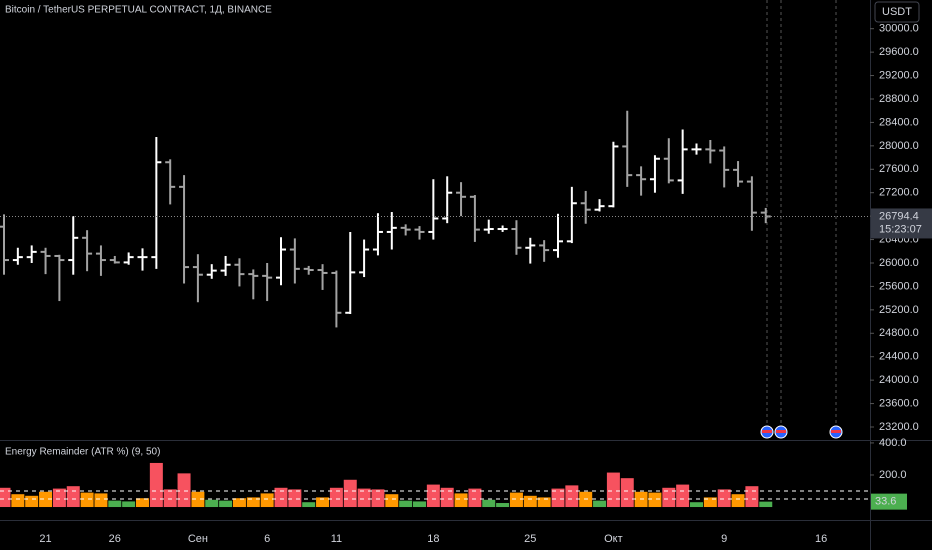  I want to click on y-tick-label: 27200.0, so click(899, 193).